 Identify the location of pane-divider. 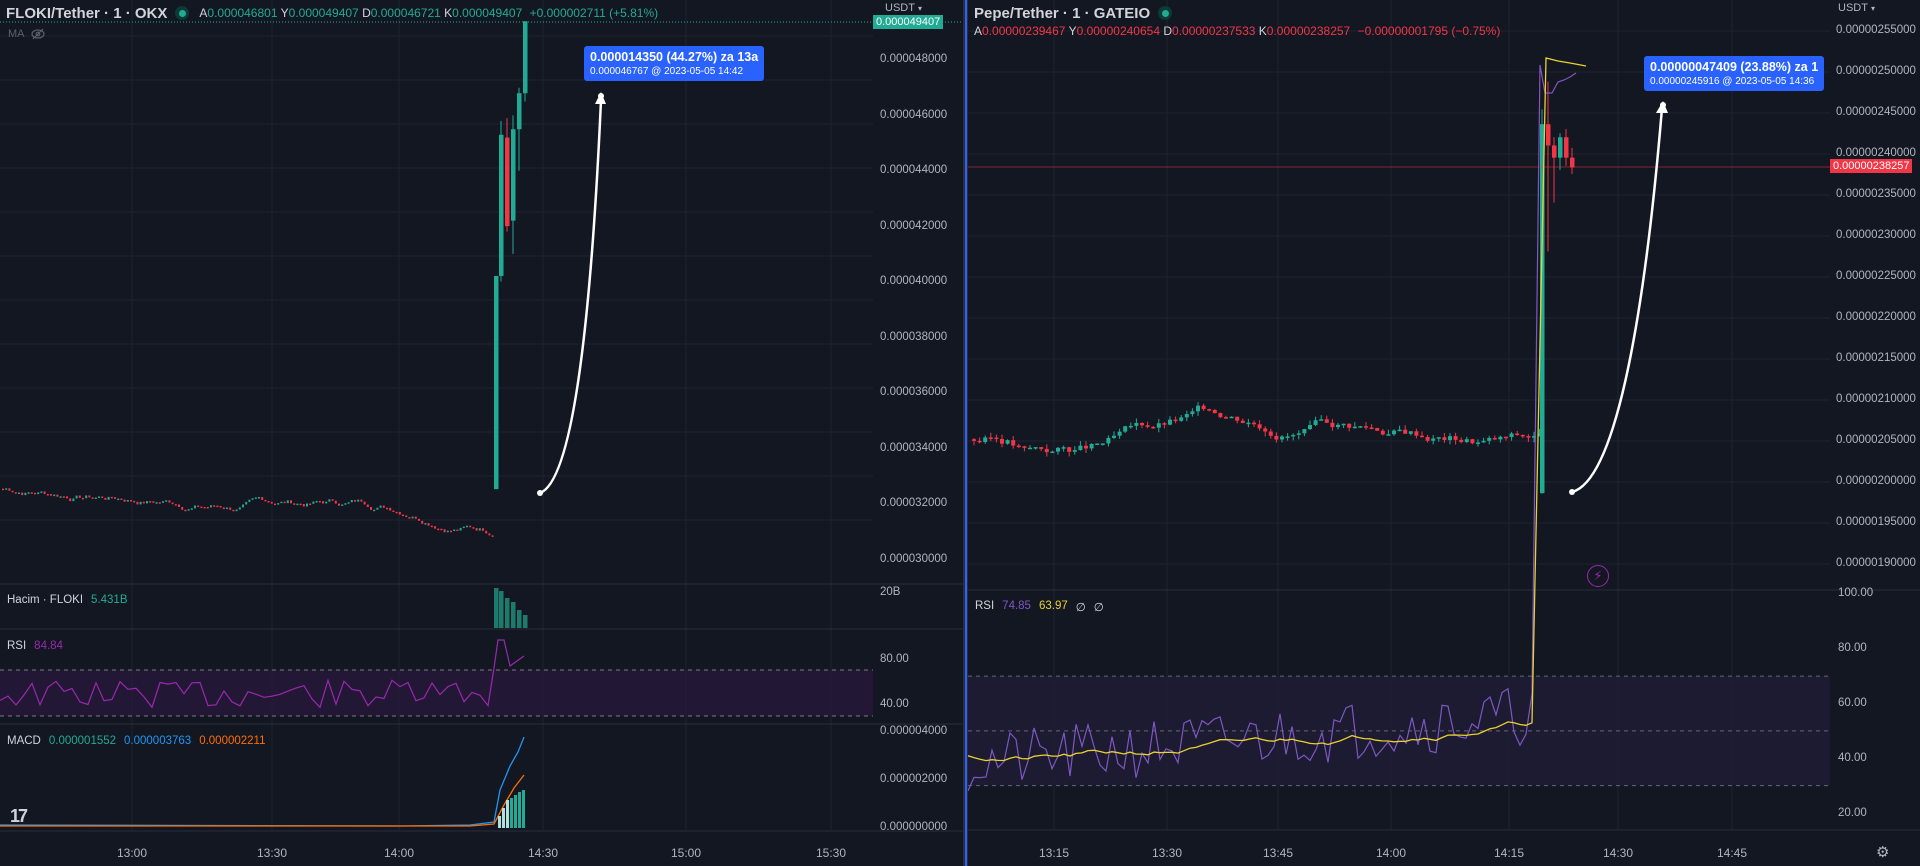
(965, 433).